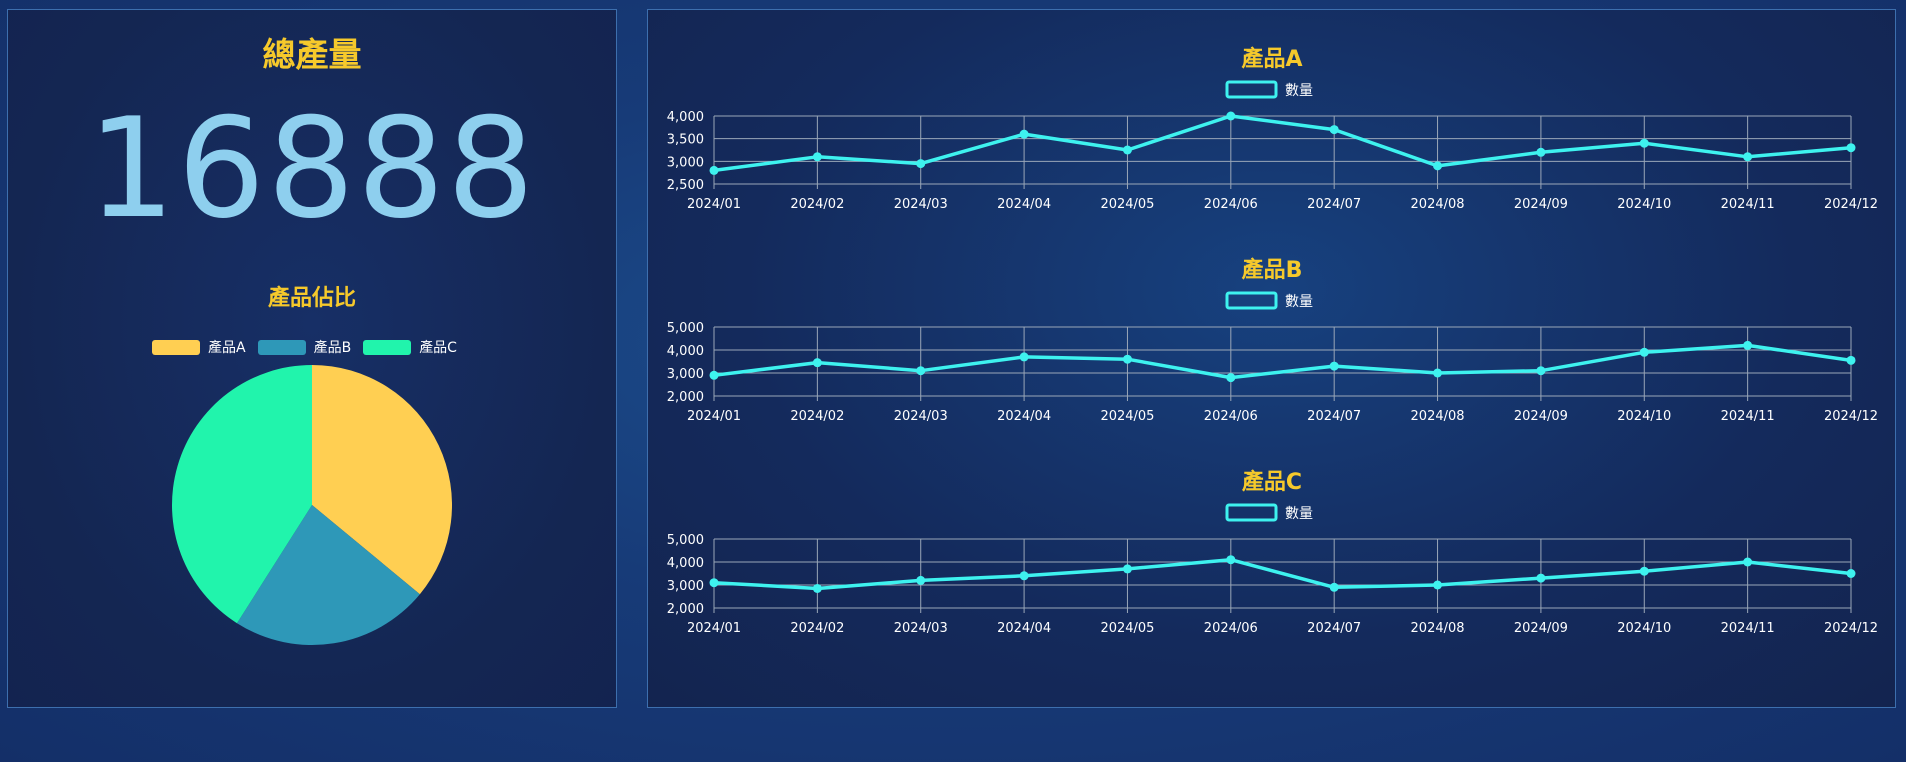  Describe the element at coordinates (685, 609) in the screenshot. I see `y-tick-label: 2,000` at that location.